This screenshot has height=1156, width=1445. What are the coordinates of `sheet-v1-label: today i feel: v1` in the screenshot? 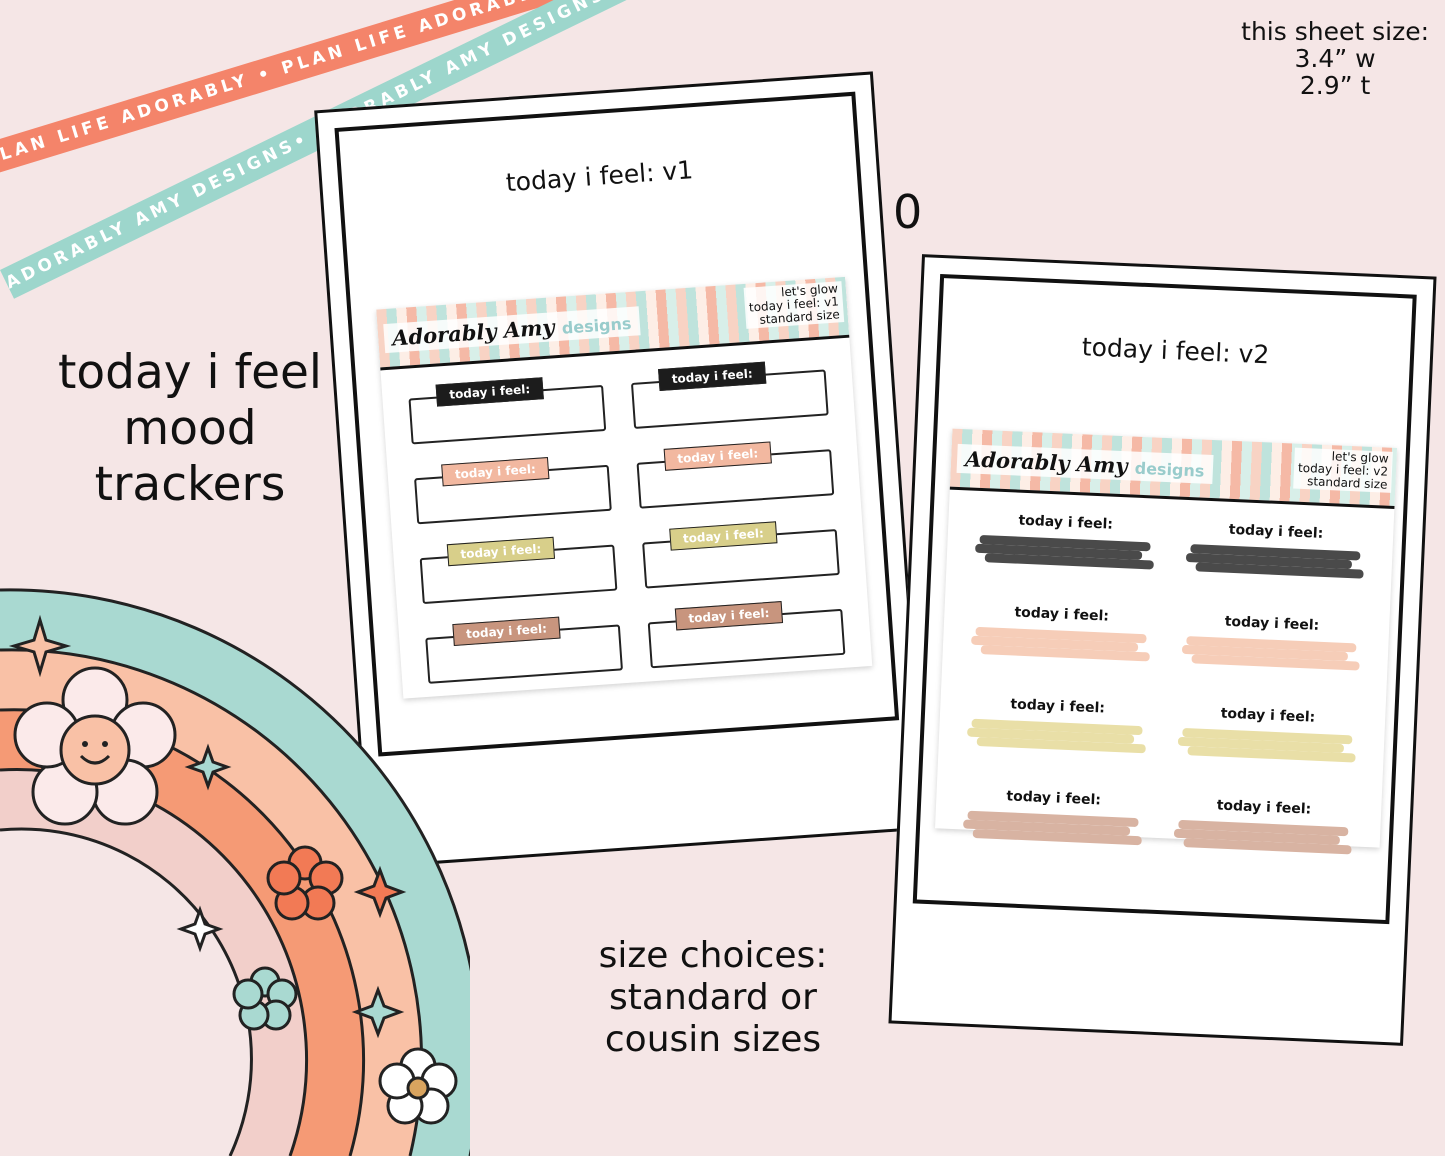 It's located at (599, 176).